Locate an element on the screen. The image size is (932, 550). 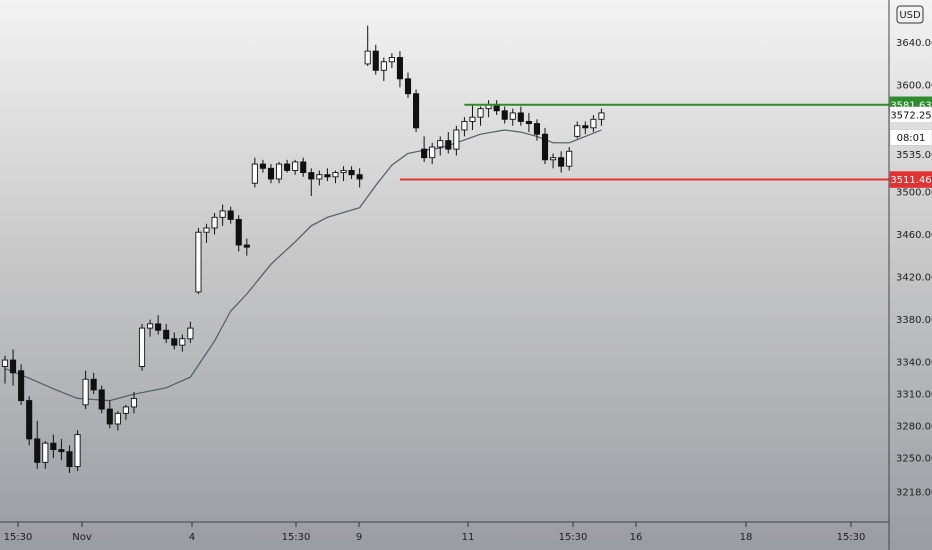
horizontal-levels-layer is located at coordinates (644, 142).